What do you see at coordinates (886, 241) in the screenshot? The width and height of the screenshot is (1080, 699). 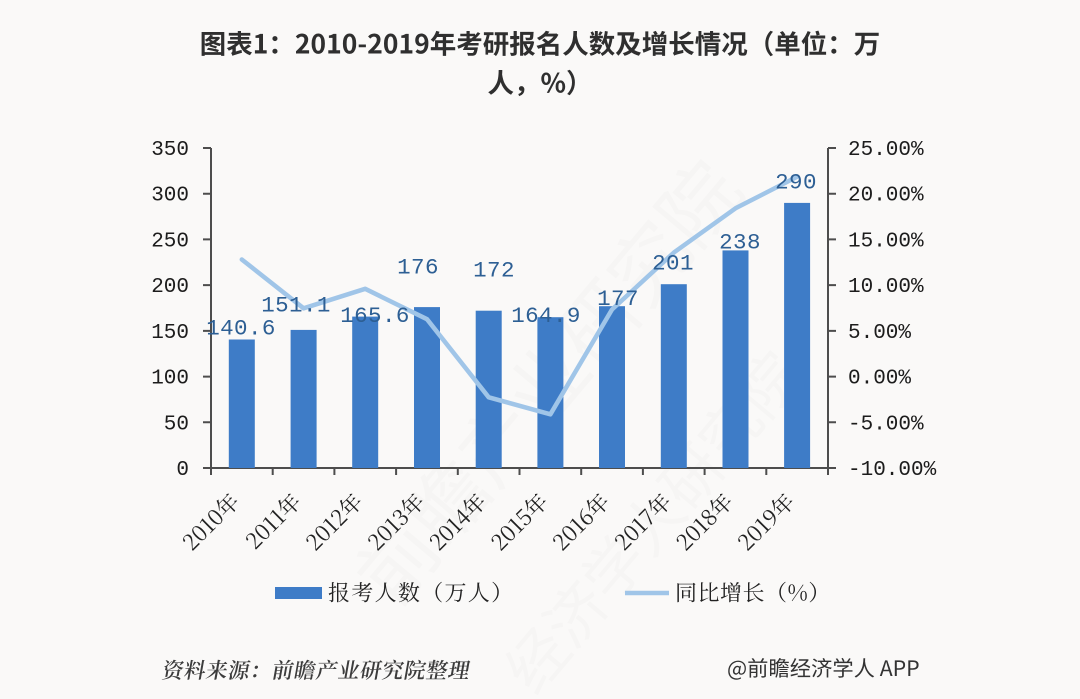 I see `svg-text: 15.00%` at bounding box center [886, 241].